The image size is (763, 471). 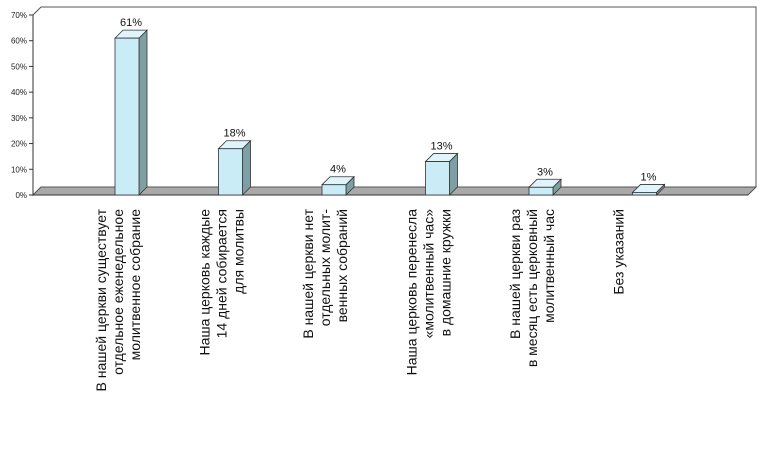 I want to click on data-label: 3%, so click(x=545, y=172).